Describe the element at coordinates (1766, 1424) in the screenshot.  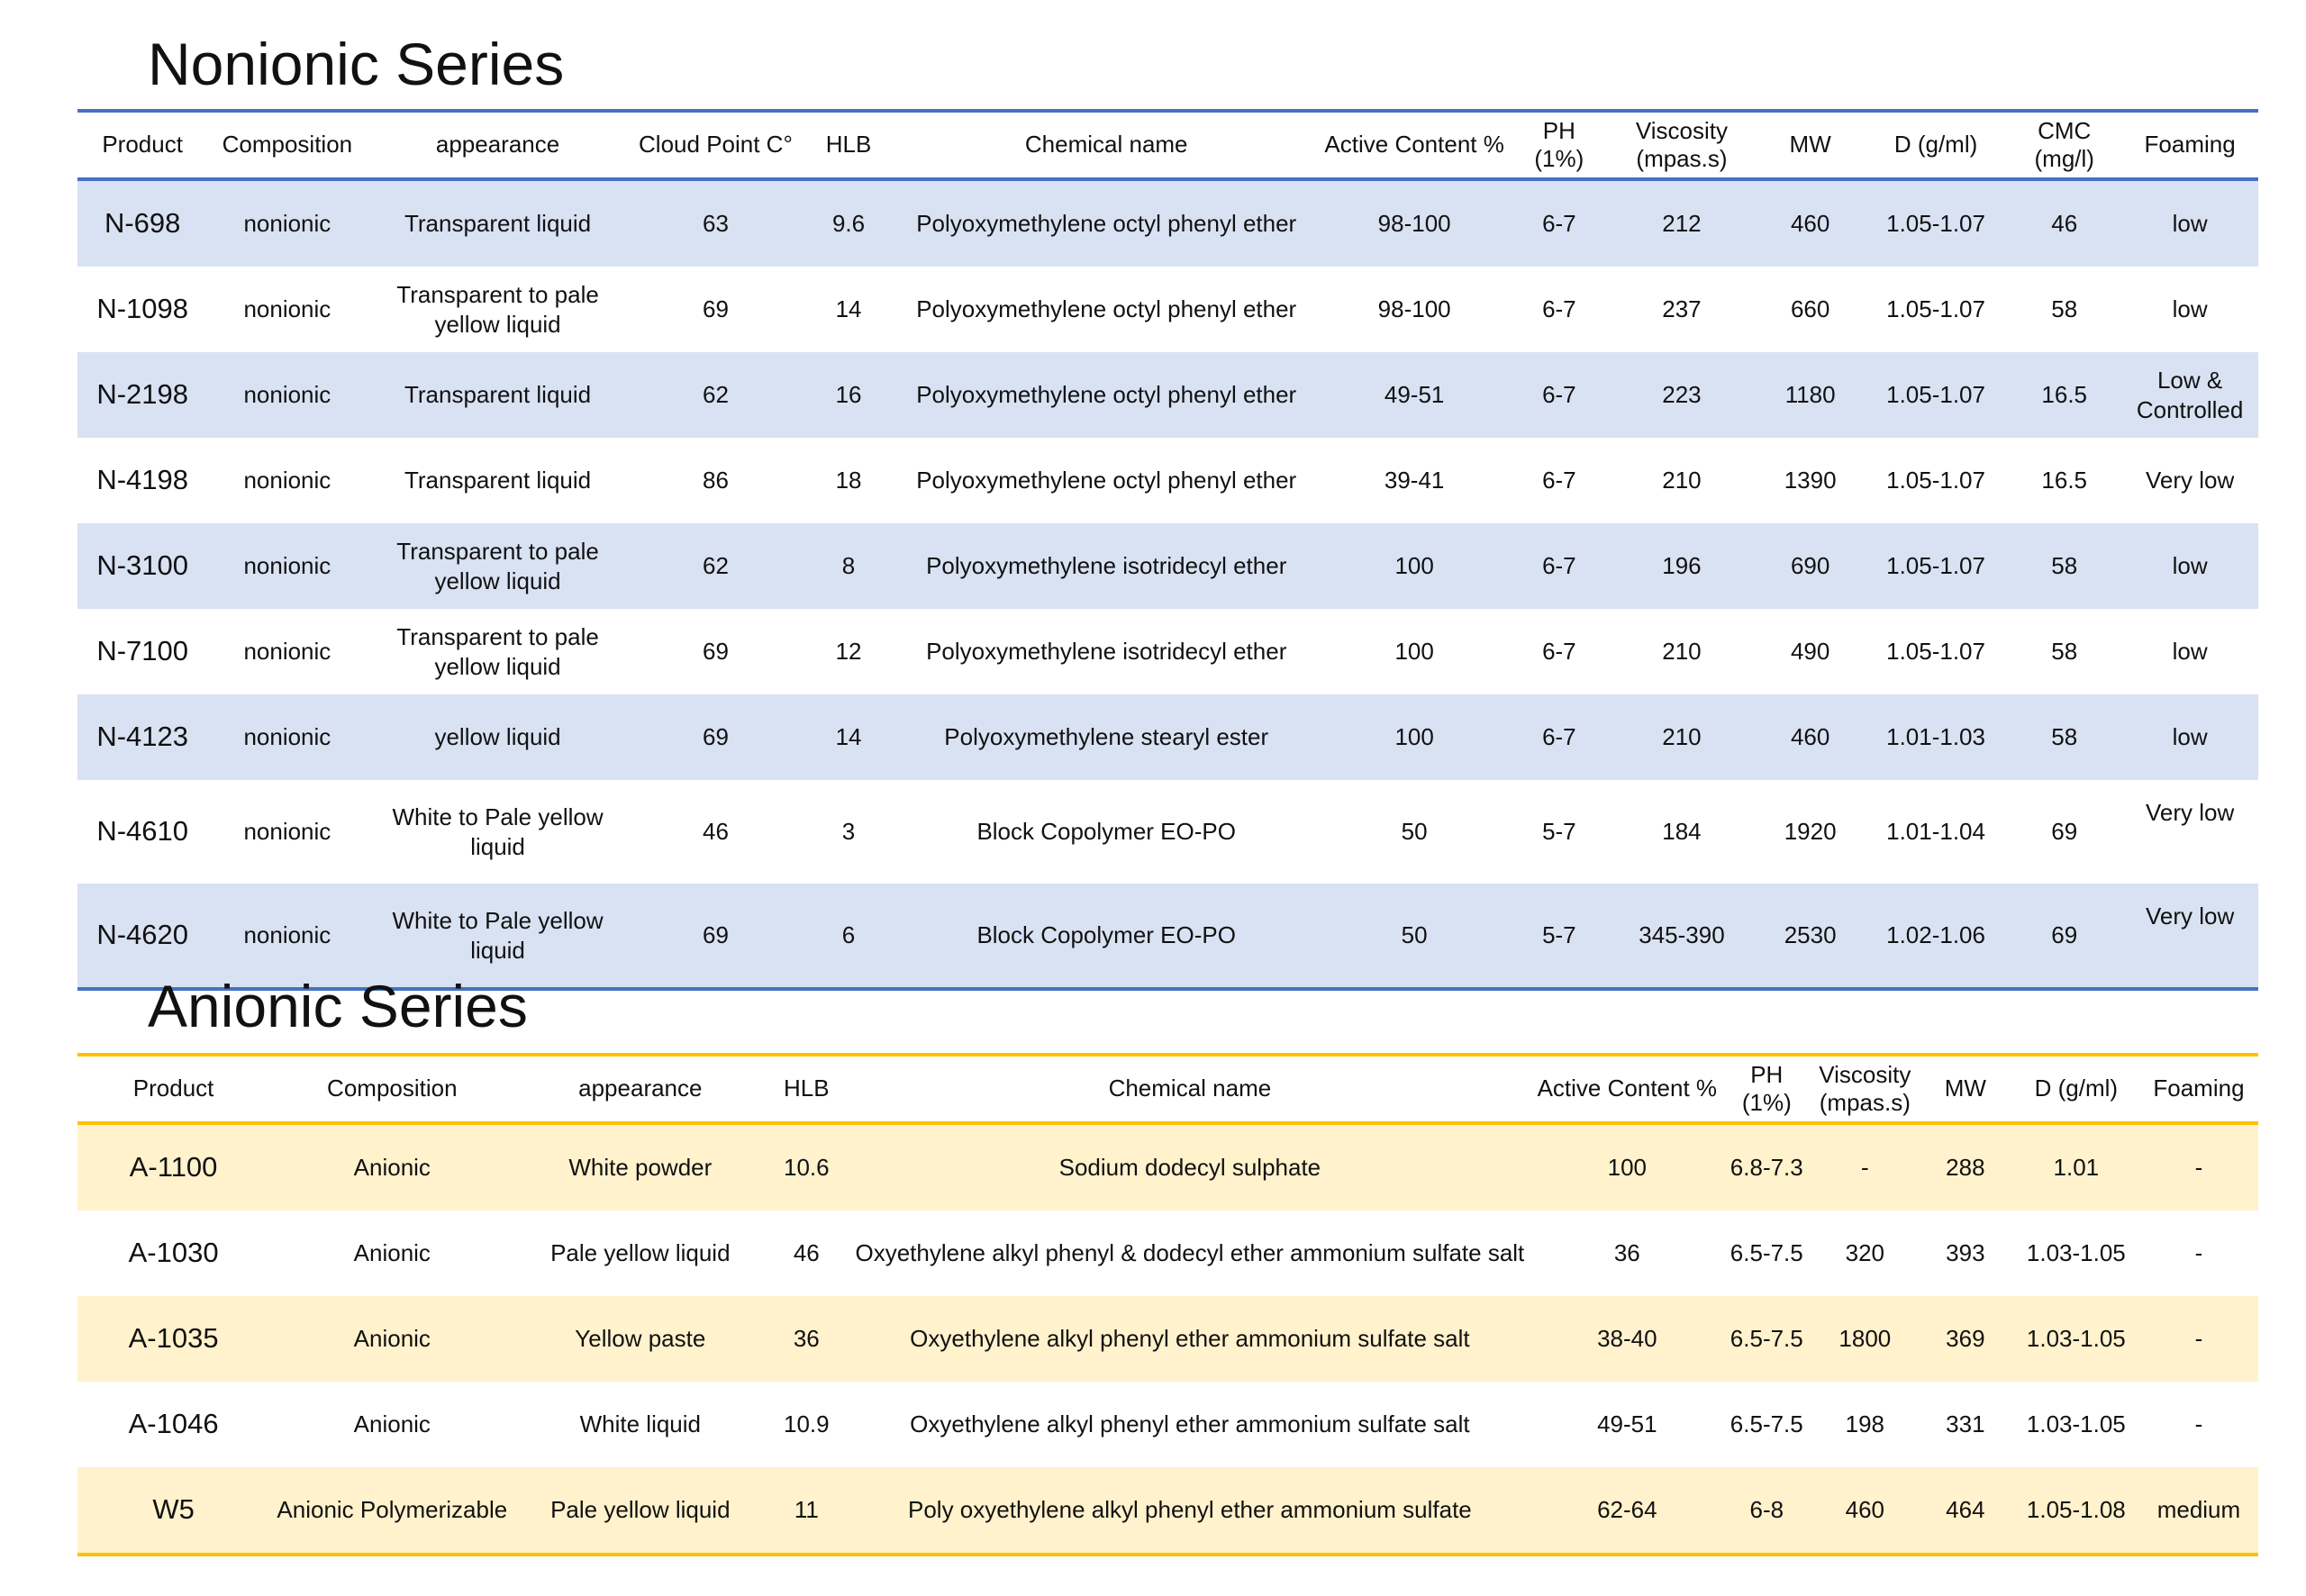
I see `cell-ph-1: 6.5-7.5` at that location.